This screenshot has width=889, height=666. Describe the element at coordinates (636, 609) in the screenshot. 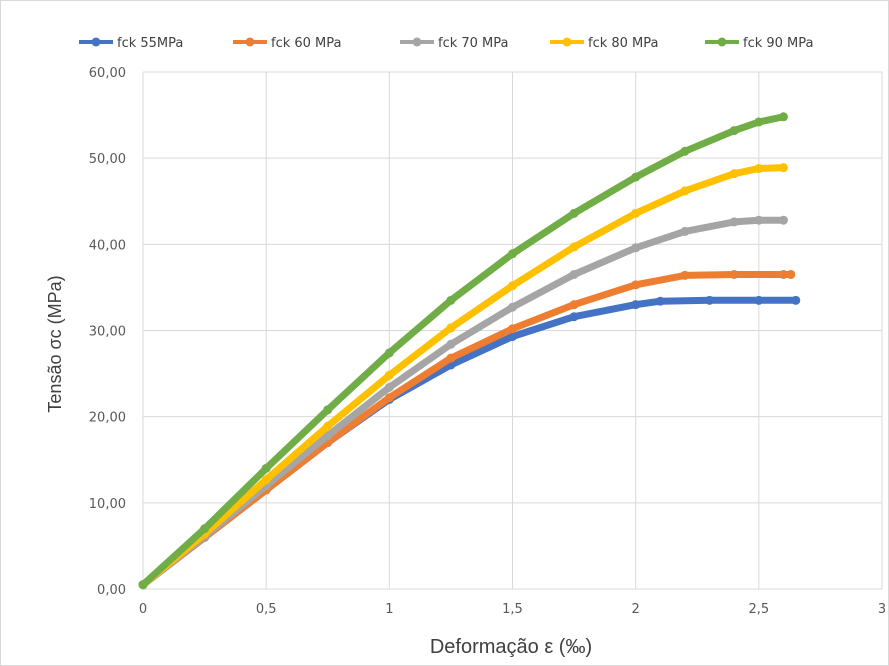

I see `x-tick-label: 2` at that location.